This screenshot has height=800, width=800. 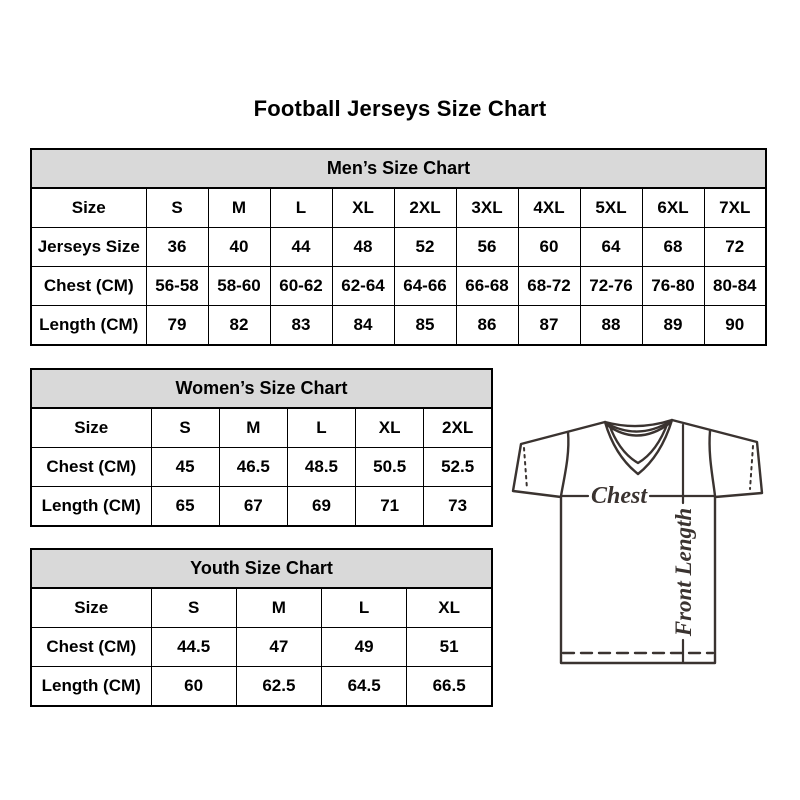 I want to click on value-cell: 89, so click(x=673, y=325).